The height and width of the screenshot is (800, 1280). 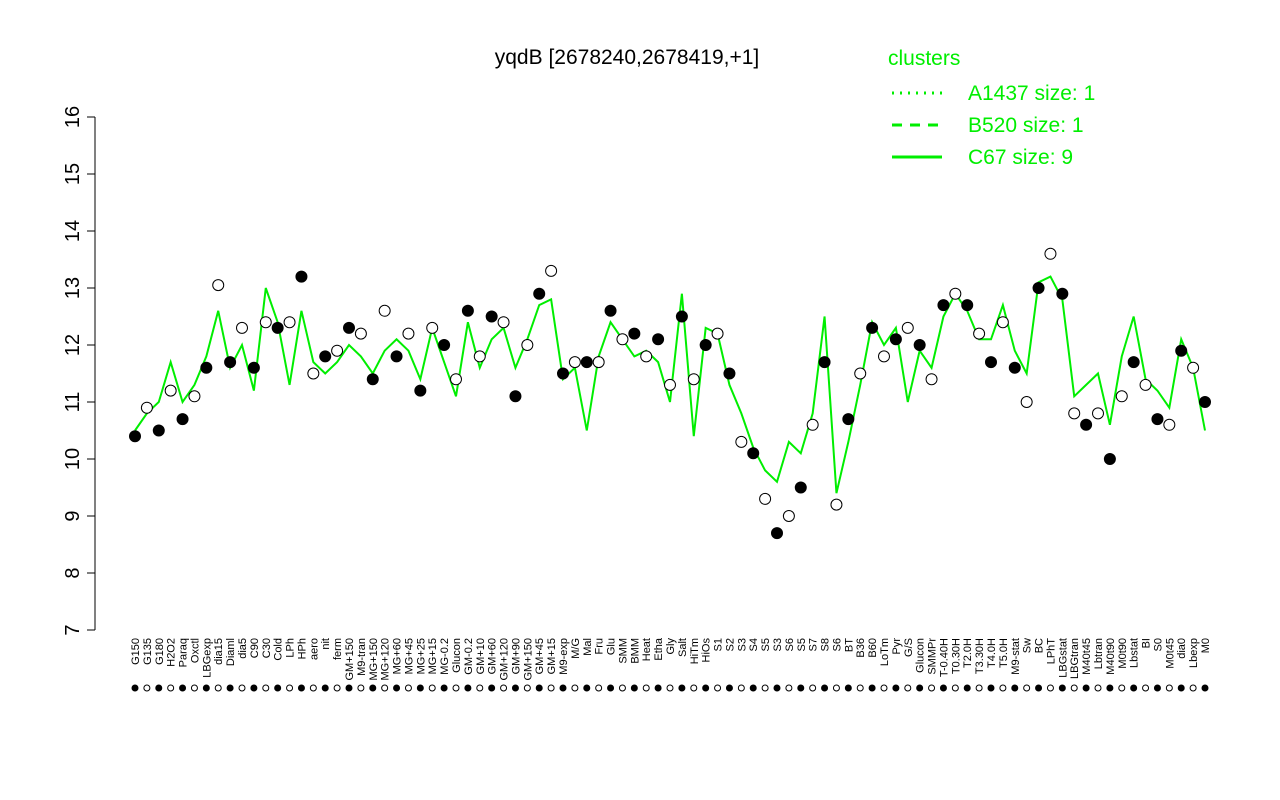 I want to click on legend-label: C67 size: 9, so click(x=1020, y=157).